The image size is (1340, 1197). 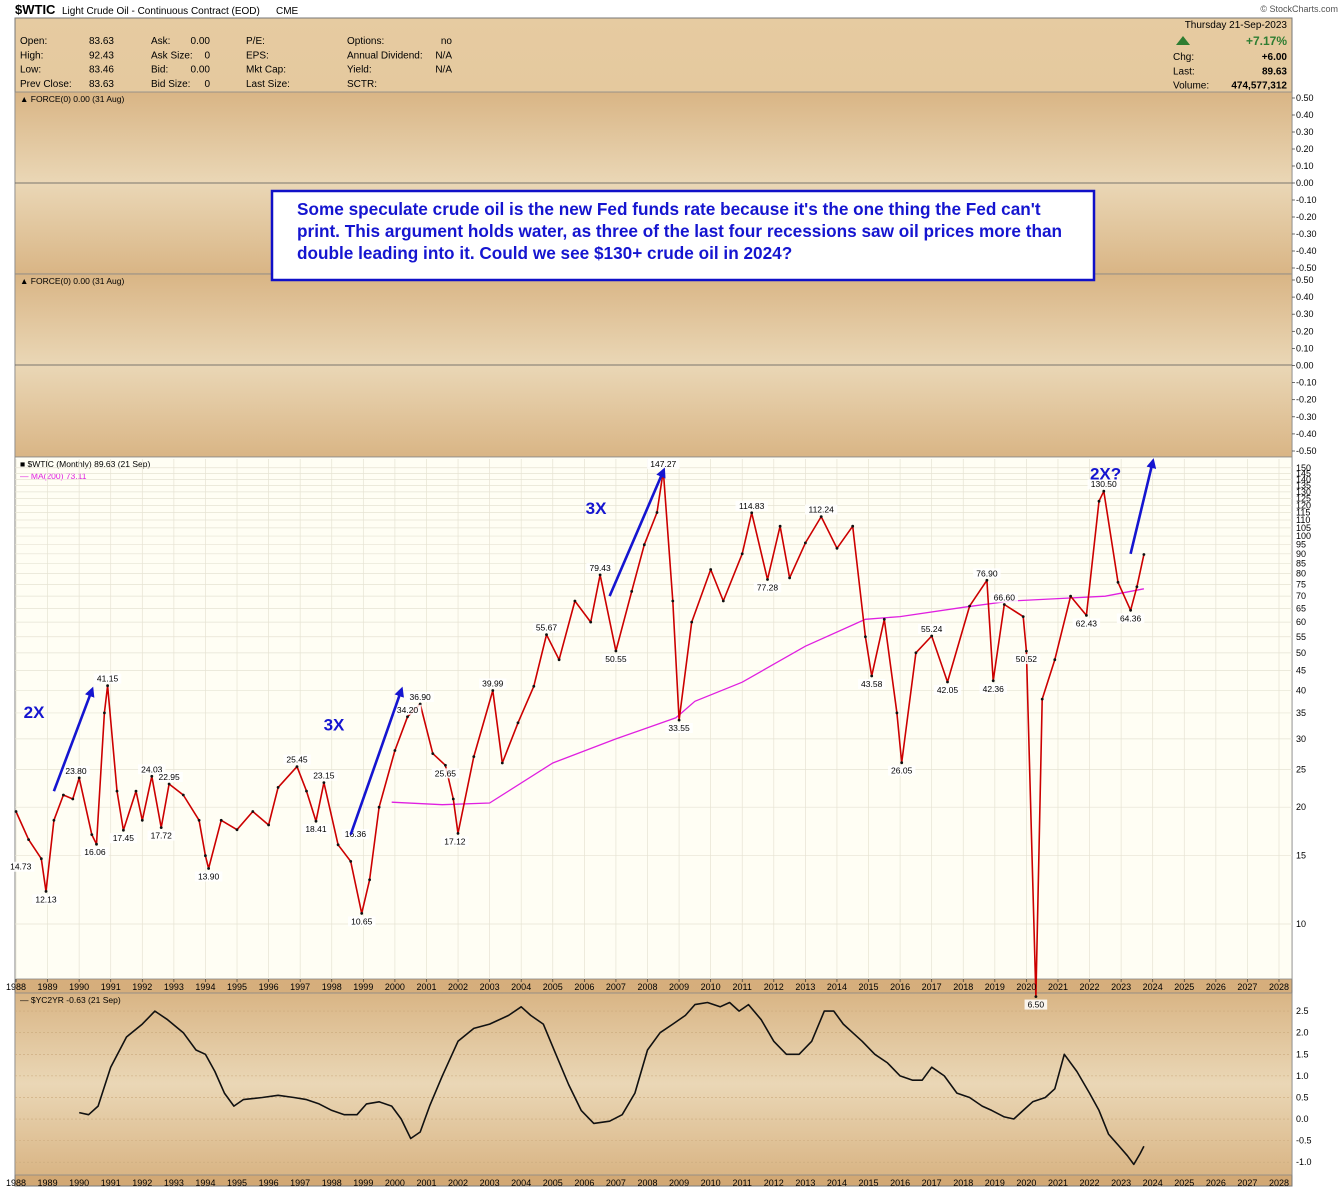 I want to click on symbol-title: $WTIC, so click(x=35, y=9).